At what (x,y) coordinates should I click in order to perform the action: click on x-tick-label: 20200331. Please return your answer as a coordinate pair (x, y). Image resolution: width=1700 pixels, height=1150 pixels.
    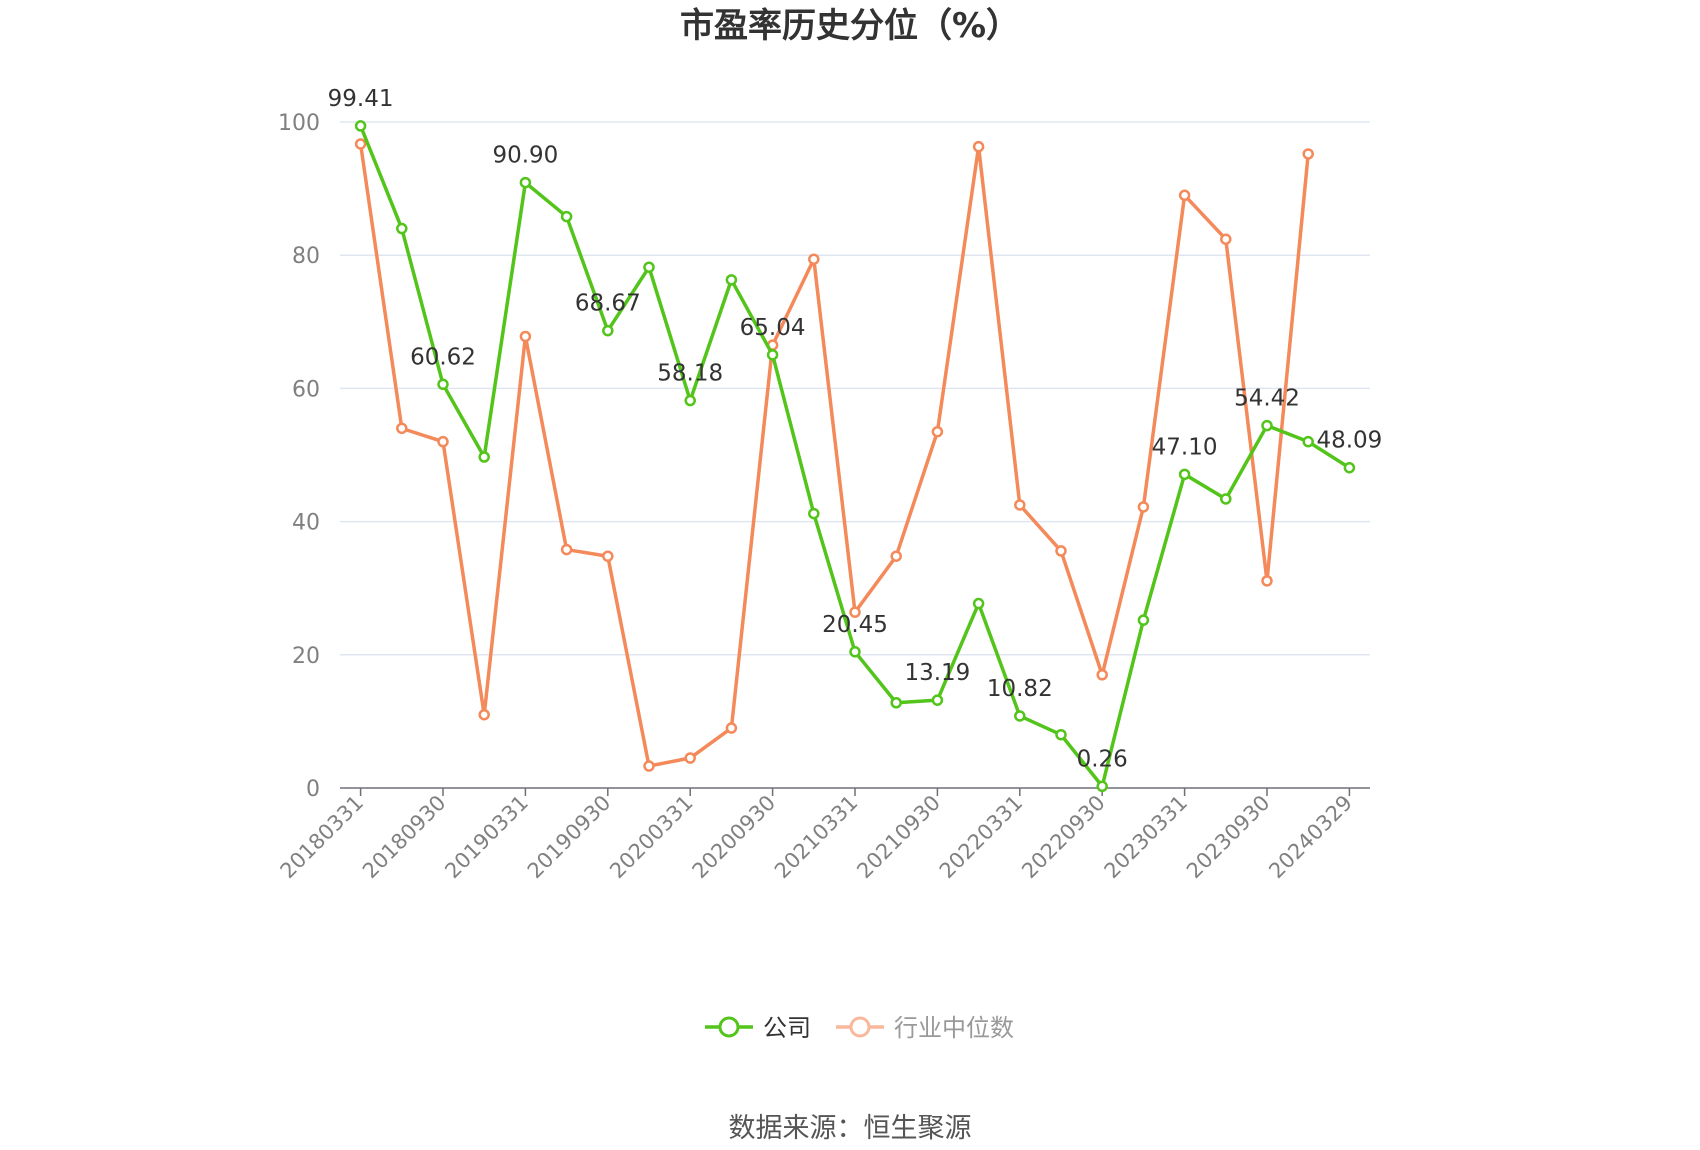
    Looking at the image, I should click on (651, 837).